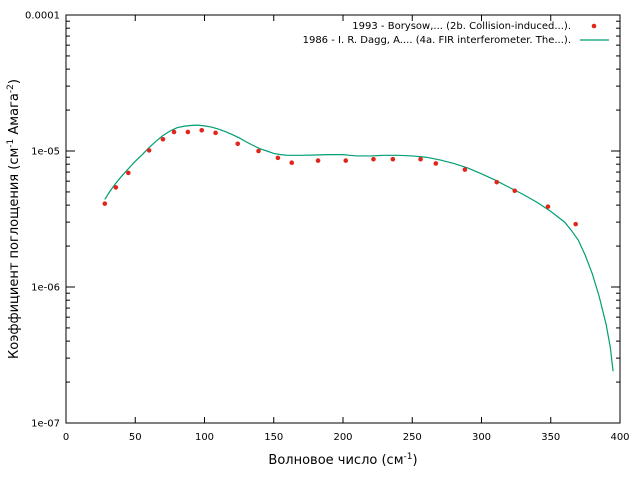 Image resolution: width=640 pixels, height=480 pixels. Describe the element at coordinates (342, 437) in the screenshot. I see `x-tick-label: 200` at that location.